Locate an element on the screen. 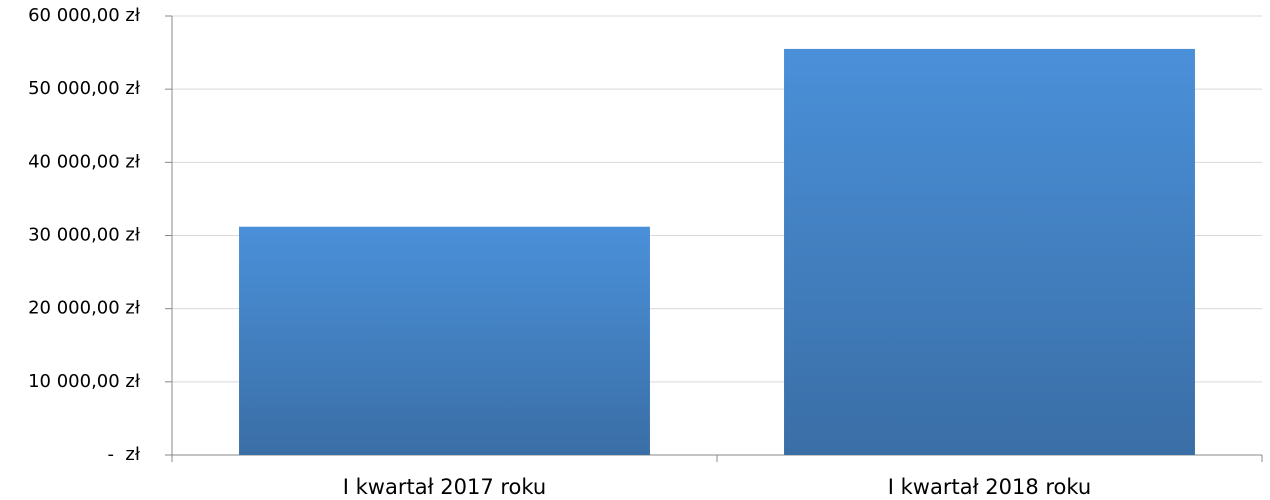 The height and width of the screenshot is (500, 1270). y-tick-label: 10 000,00 zł is located at coordinates (84, 381).